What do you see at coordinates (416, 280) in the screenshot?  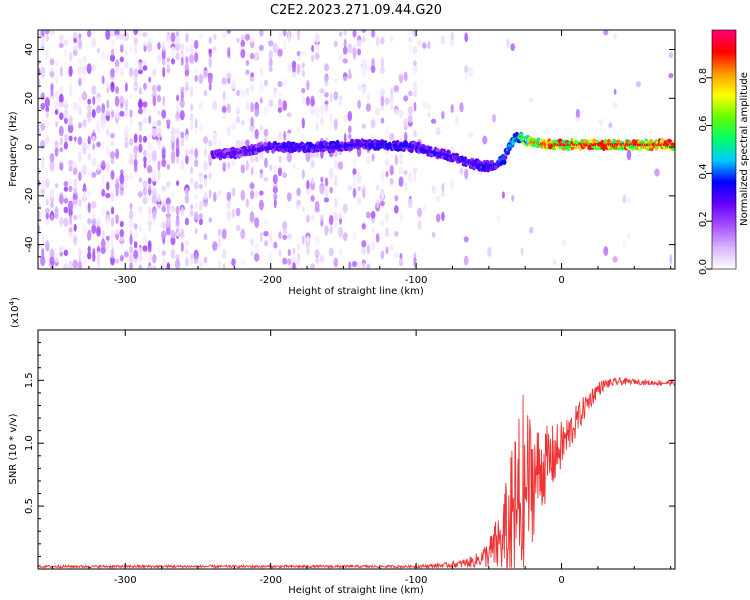 I see `spectrogram-xtick-label: -100` at bounding box center [416, 280].